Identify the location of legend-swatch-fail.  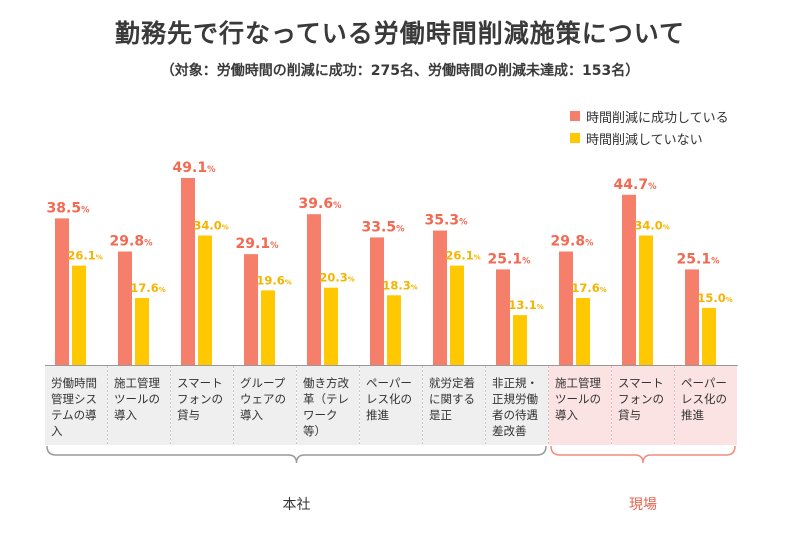
(575, 138).